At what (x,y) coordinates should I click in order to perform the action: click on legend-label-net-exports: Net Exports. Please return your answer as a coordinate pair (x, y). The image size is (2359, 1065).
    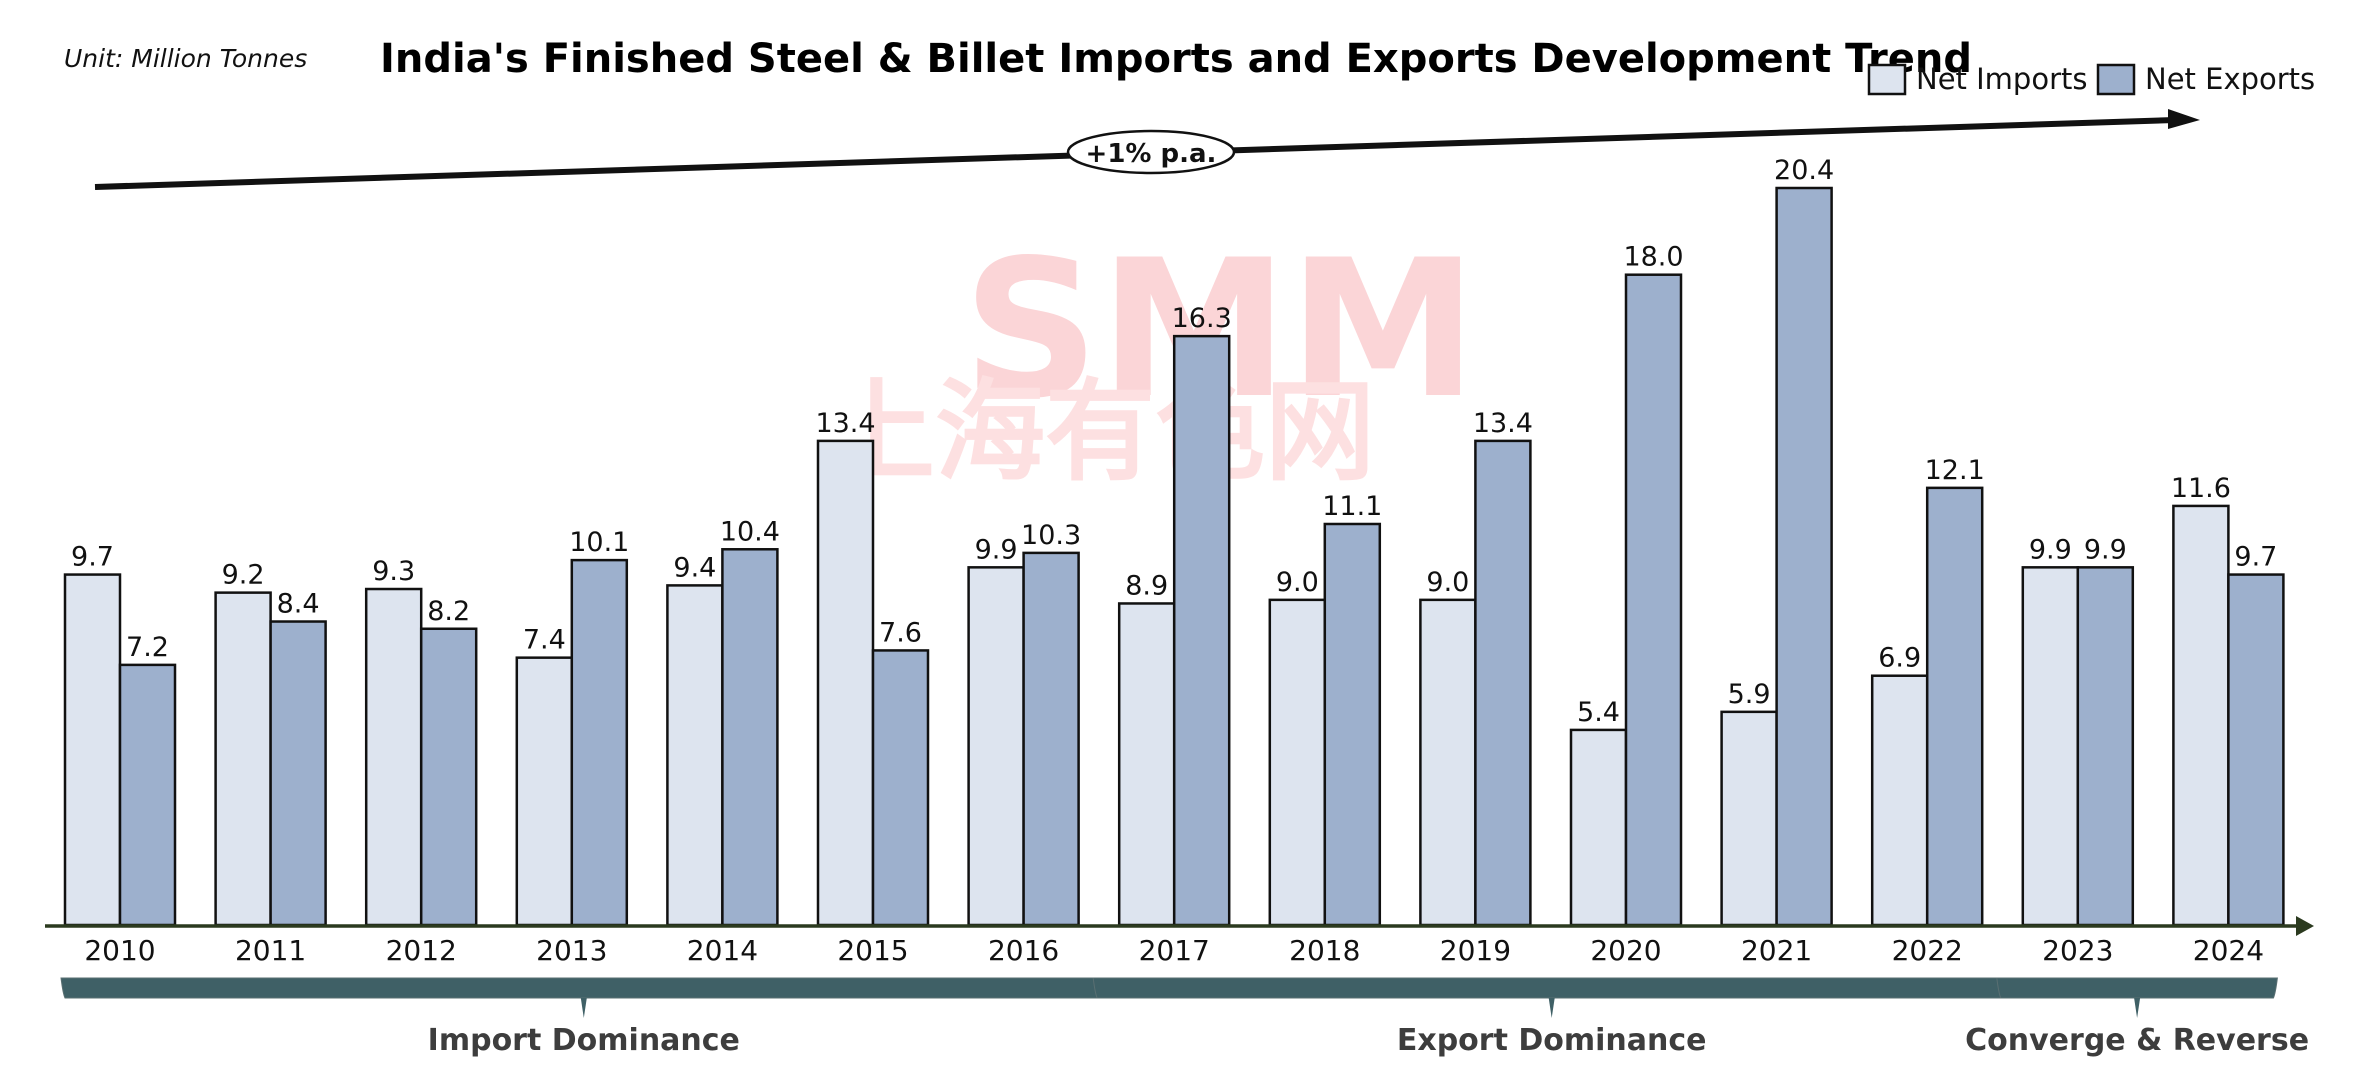
    Looking at the image, I should click on (2230, 79).